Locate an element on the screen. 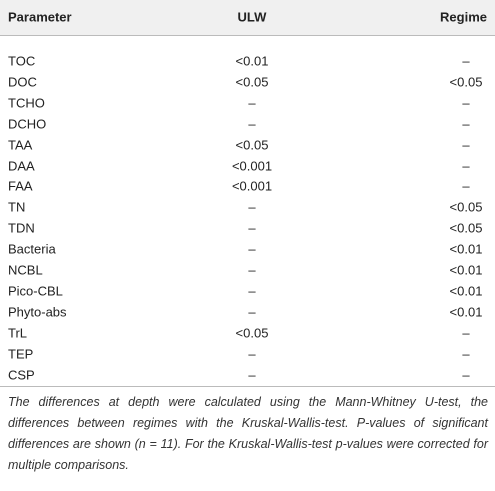 This screenshot has height=491, width=495. row-label: CSP is located at coordinates (21, 374).